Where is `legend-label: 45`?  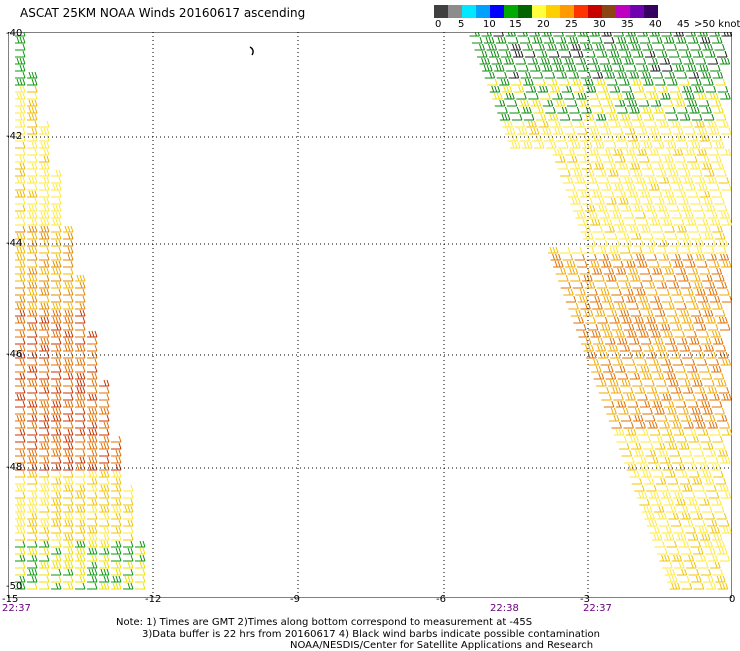
legend-label: 45 is located at coordinates (683, 24).